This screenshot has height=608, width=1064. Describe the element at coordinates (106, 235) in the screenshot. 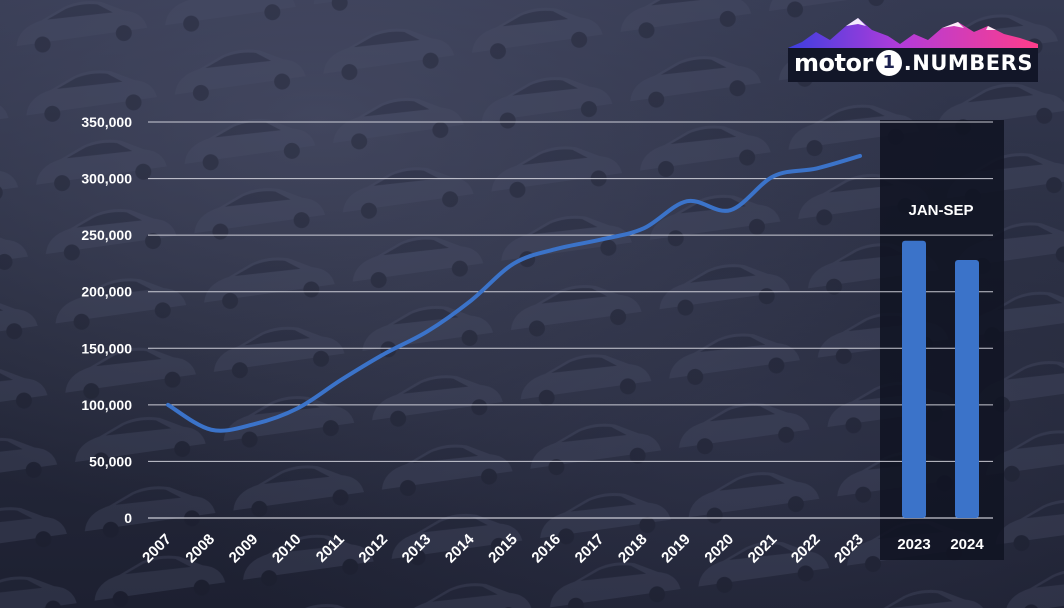

I see `y-tick-label: 250,000` at that location.